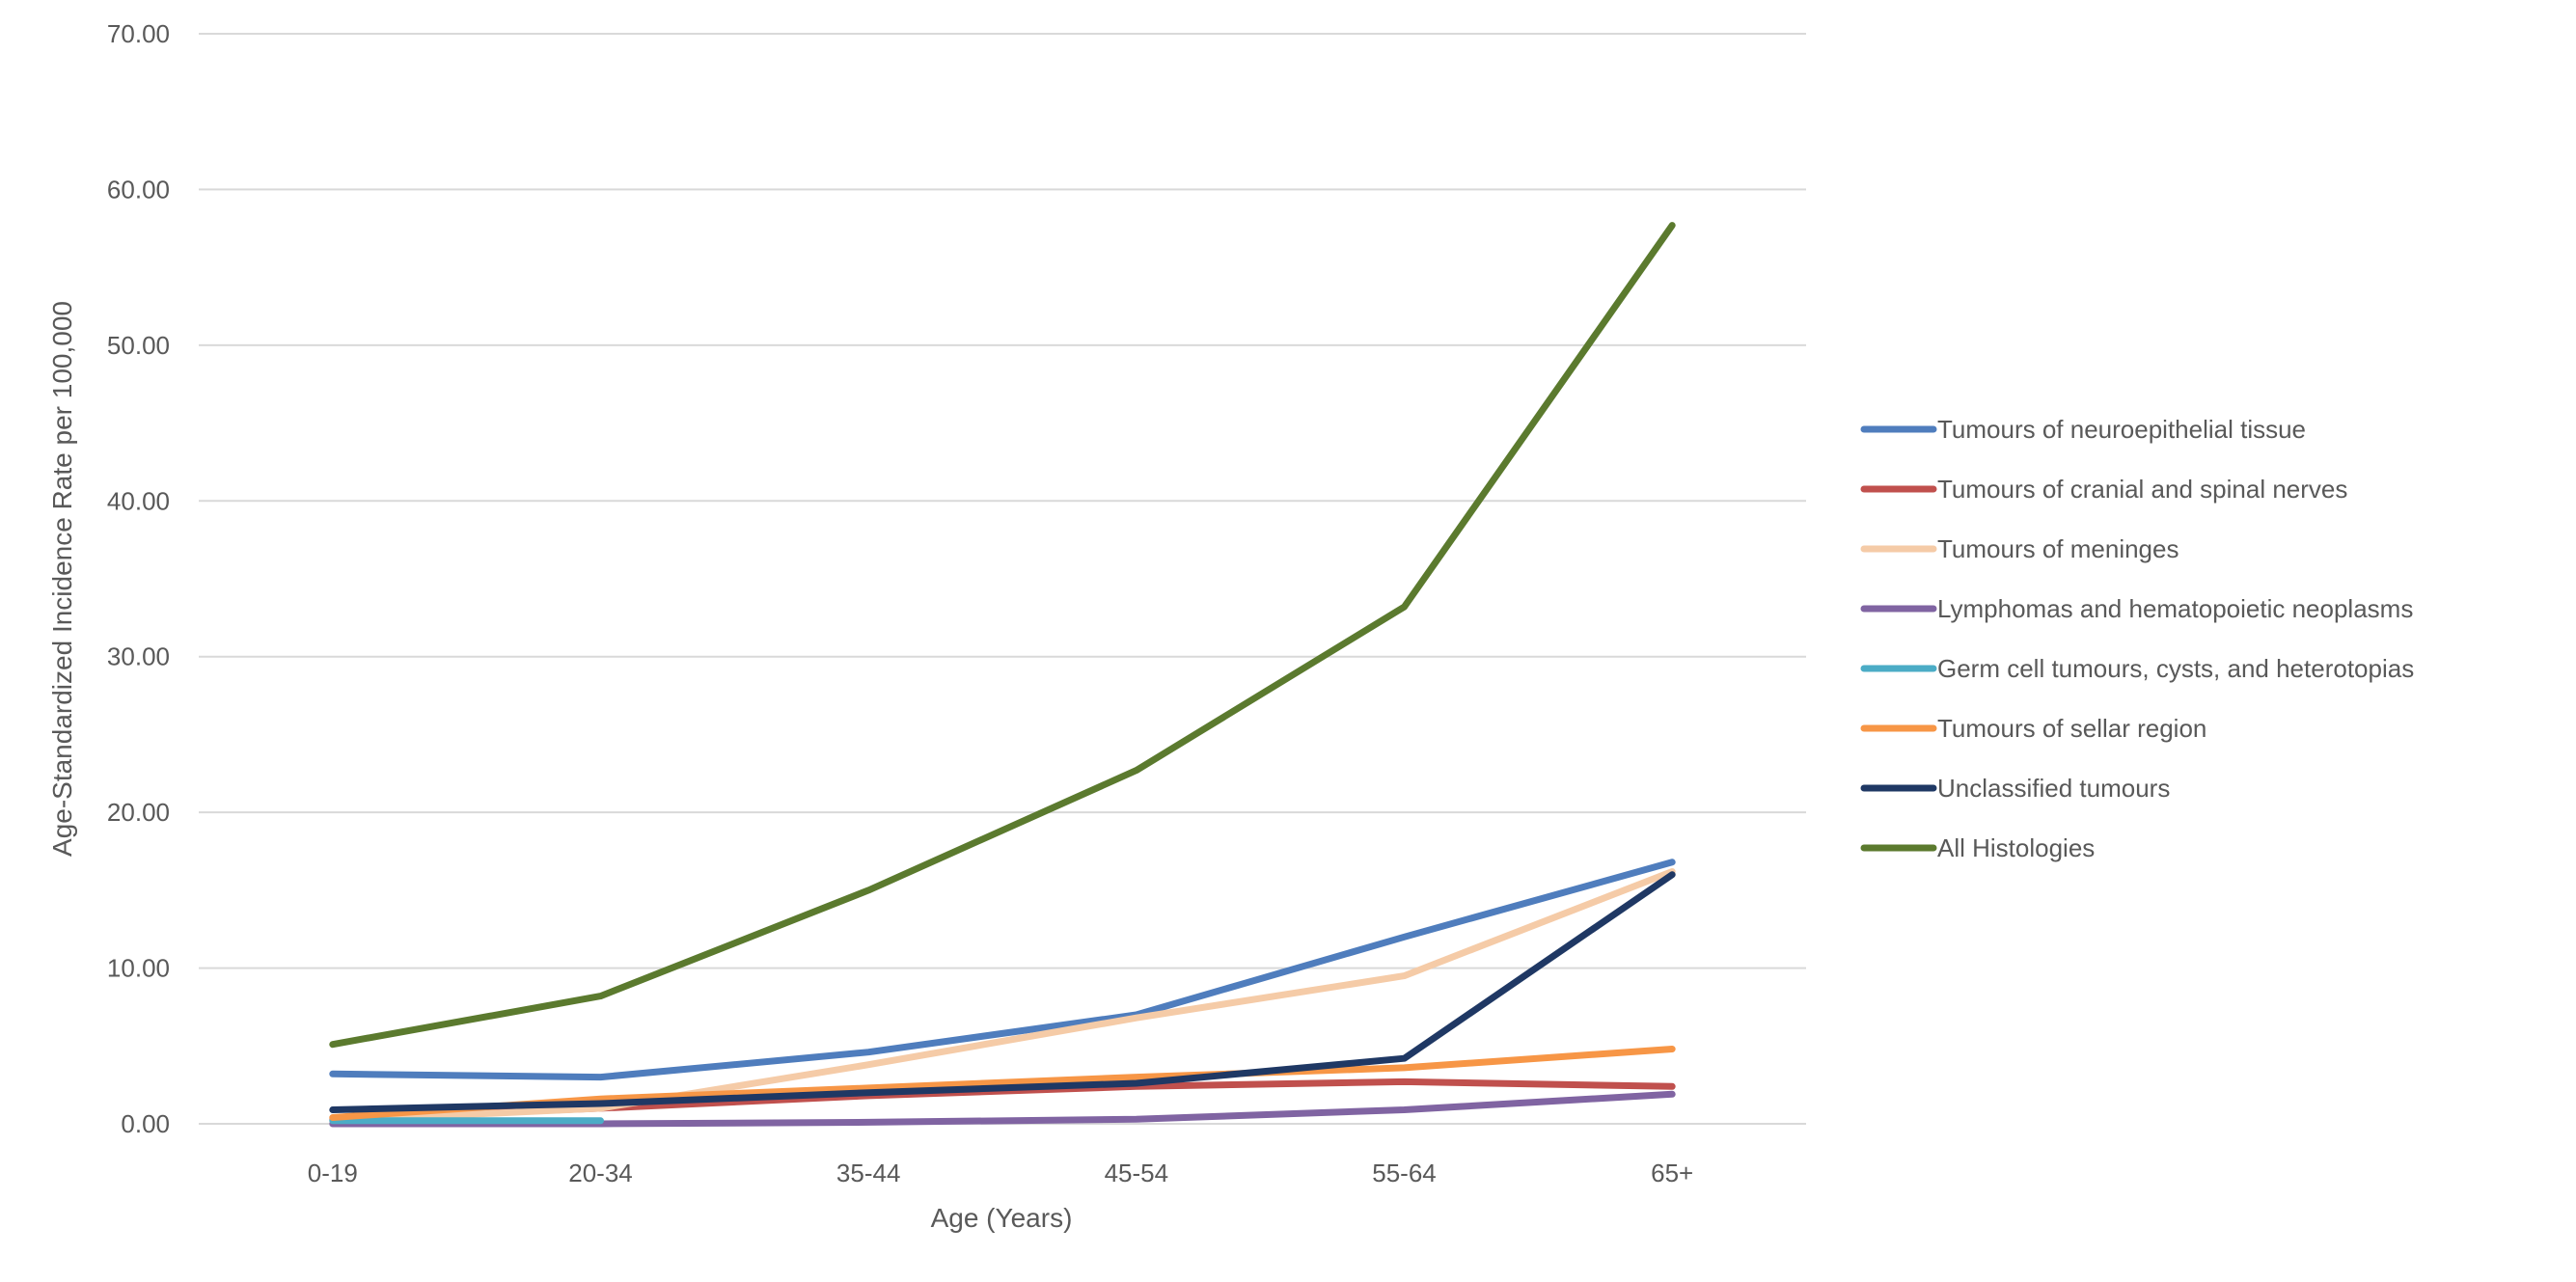 Image resolution: width=2576 pixels, height=1282 pixels. I want to click on legend-label: Tumours of neuroepithelial tissue, so click(2122, 430).